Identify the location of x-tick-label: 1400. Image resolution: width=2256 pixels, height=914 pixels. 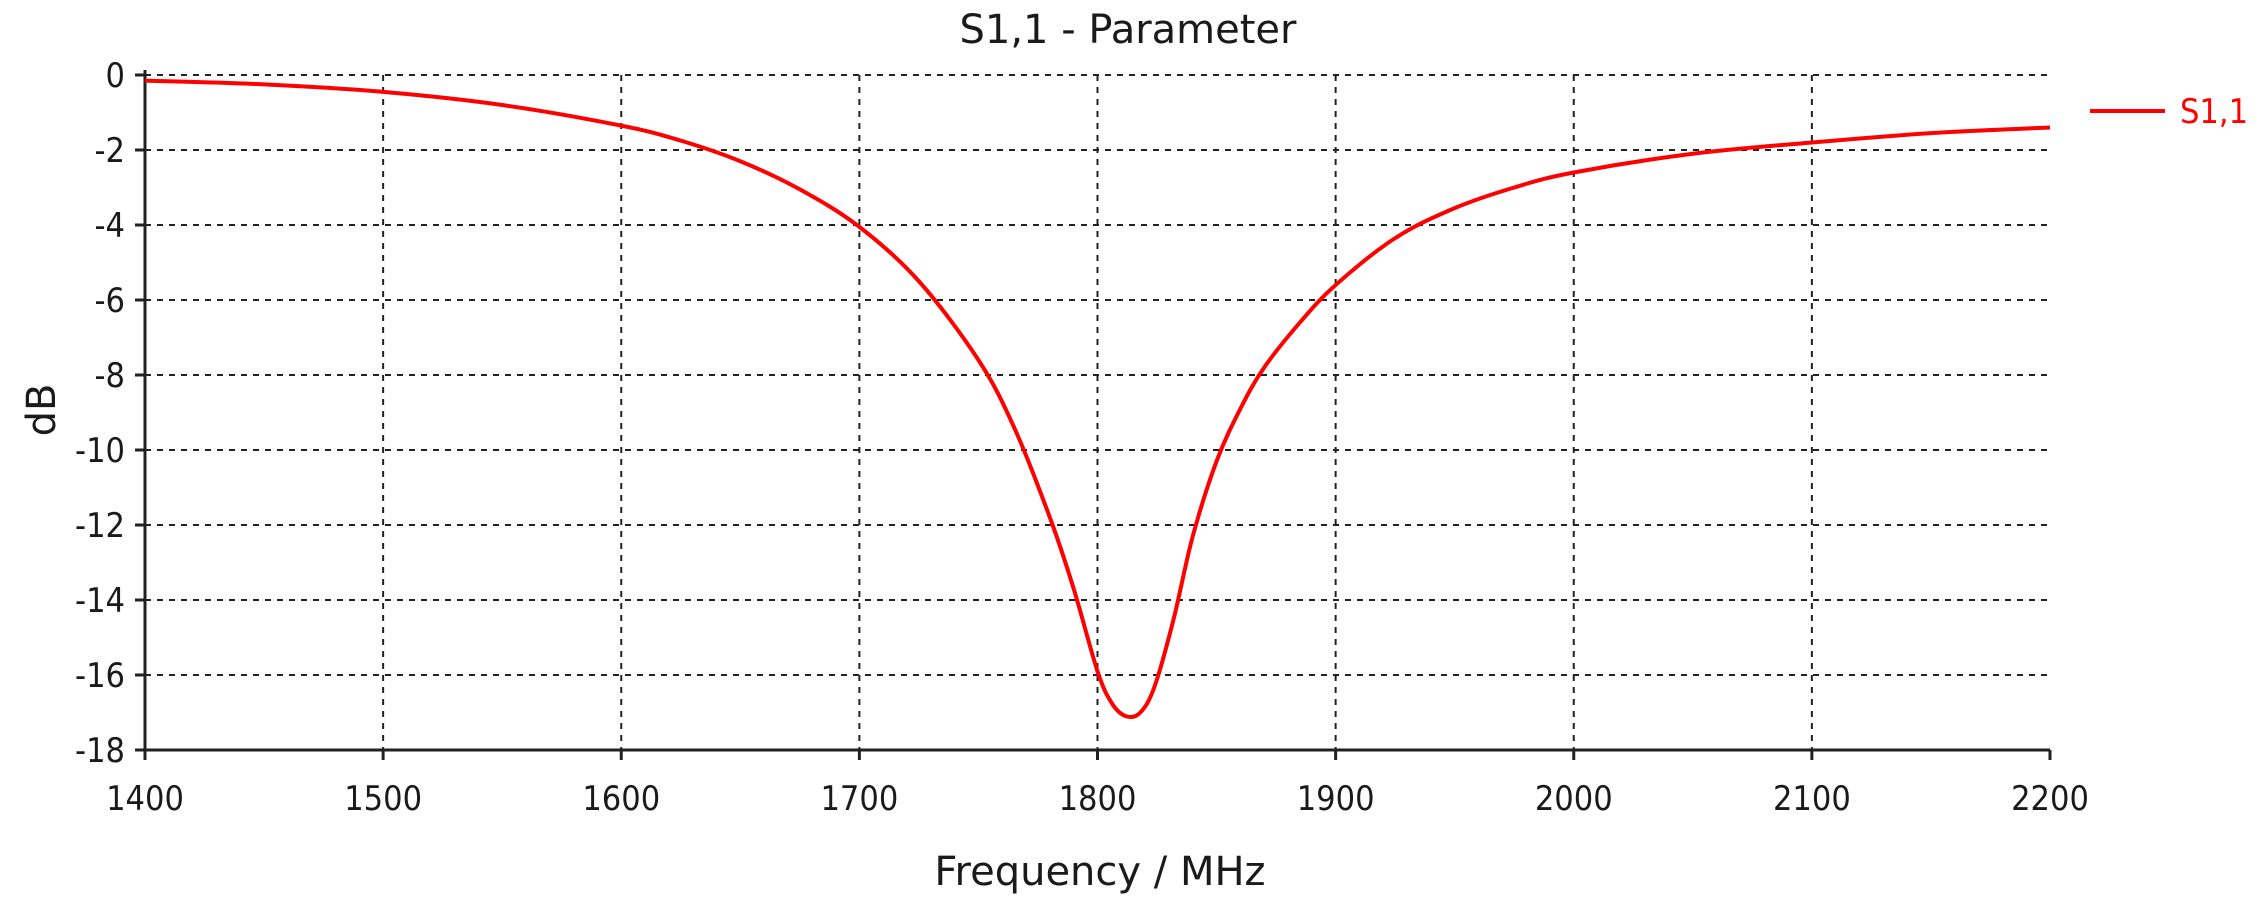
(145, 799).